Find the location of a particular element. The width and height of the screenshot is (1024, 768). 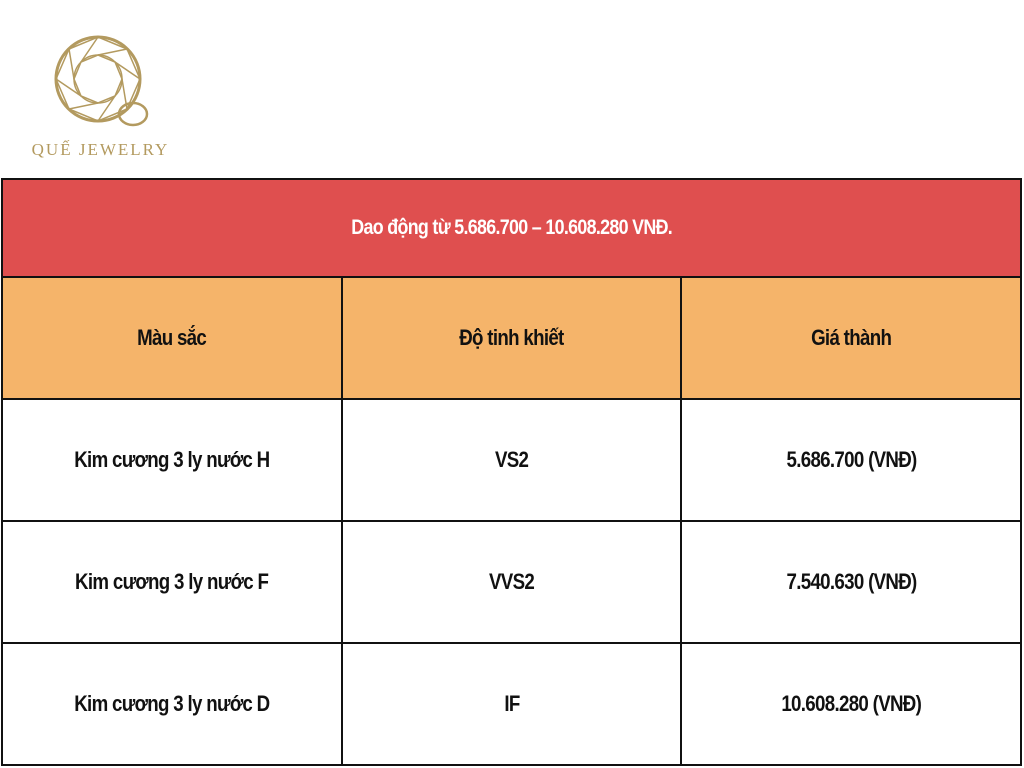

cell-text: Kim cương 3 ly nước F is located at coordinates (172, 581).